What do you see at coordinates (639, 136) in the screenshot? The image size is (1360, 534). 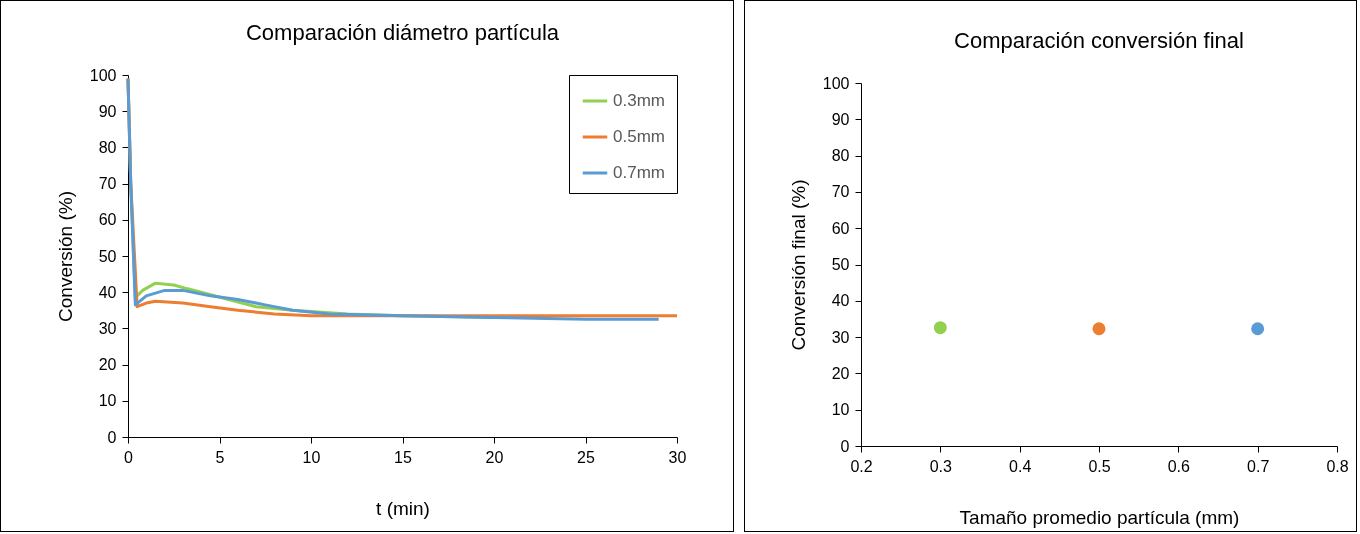 I see `legend-label: 0.5mm` at bounding box center [639, 136].